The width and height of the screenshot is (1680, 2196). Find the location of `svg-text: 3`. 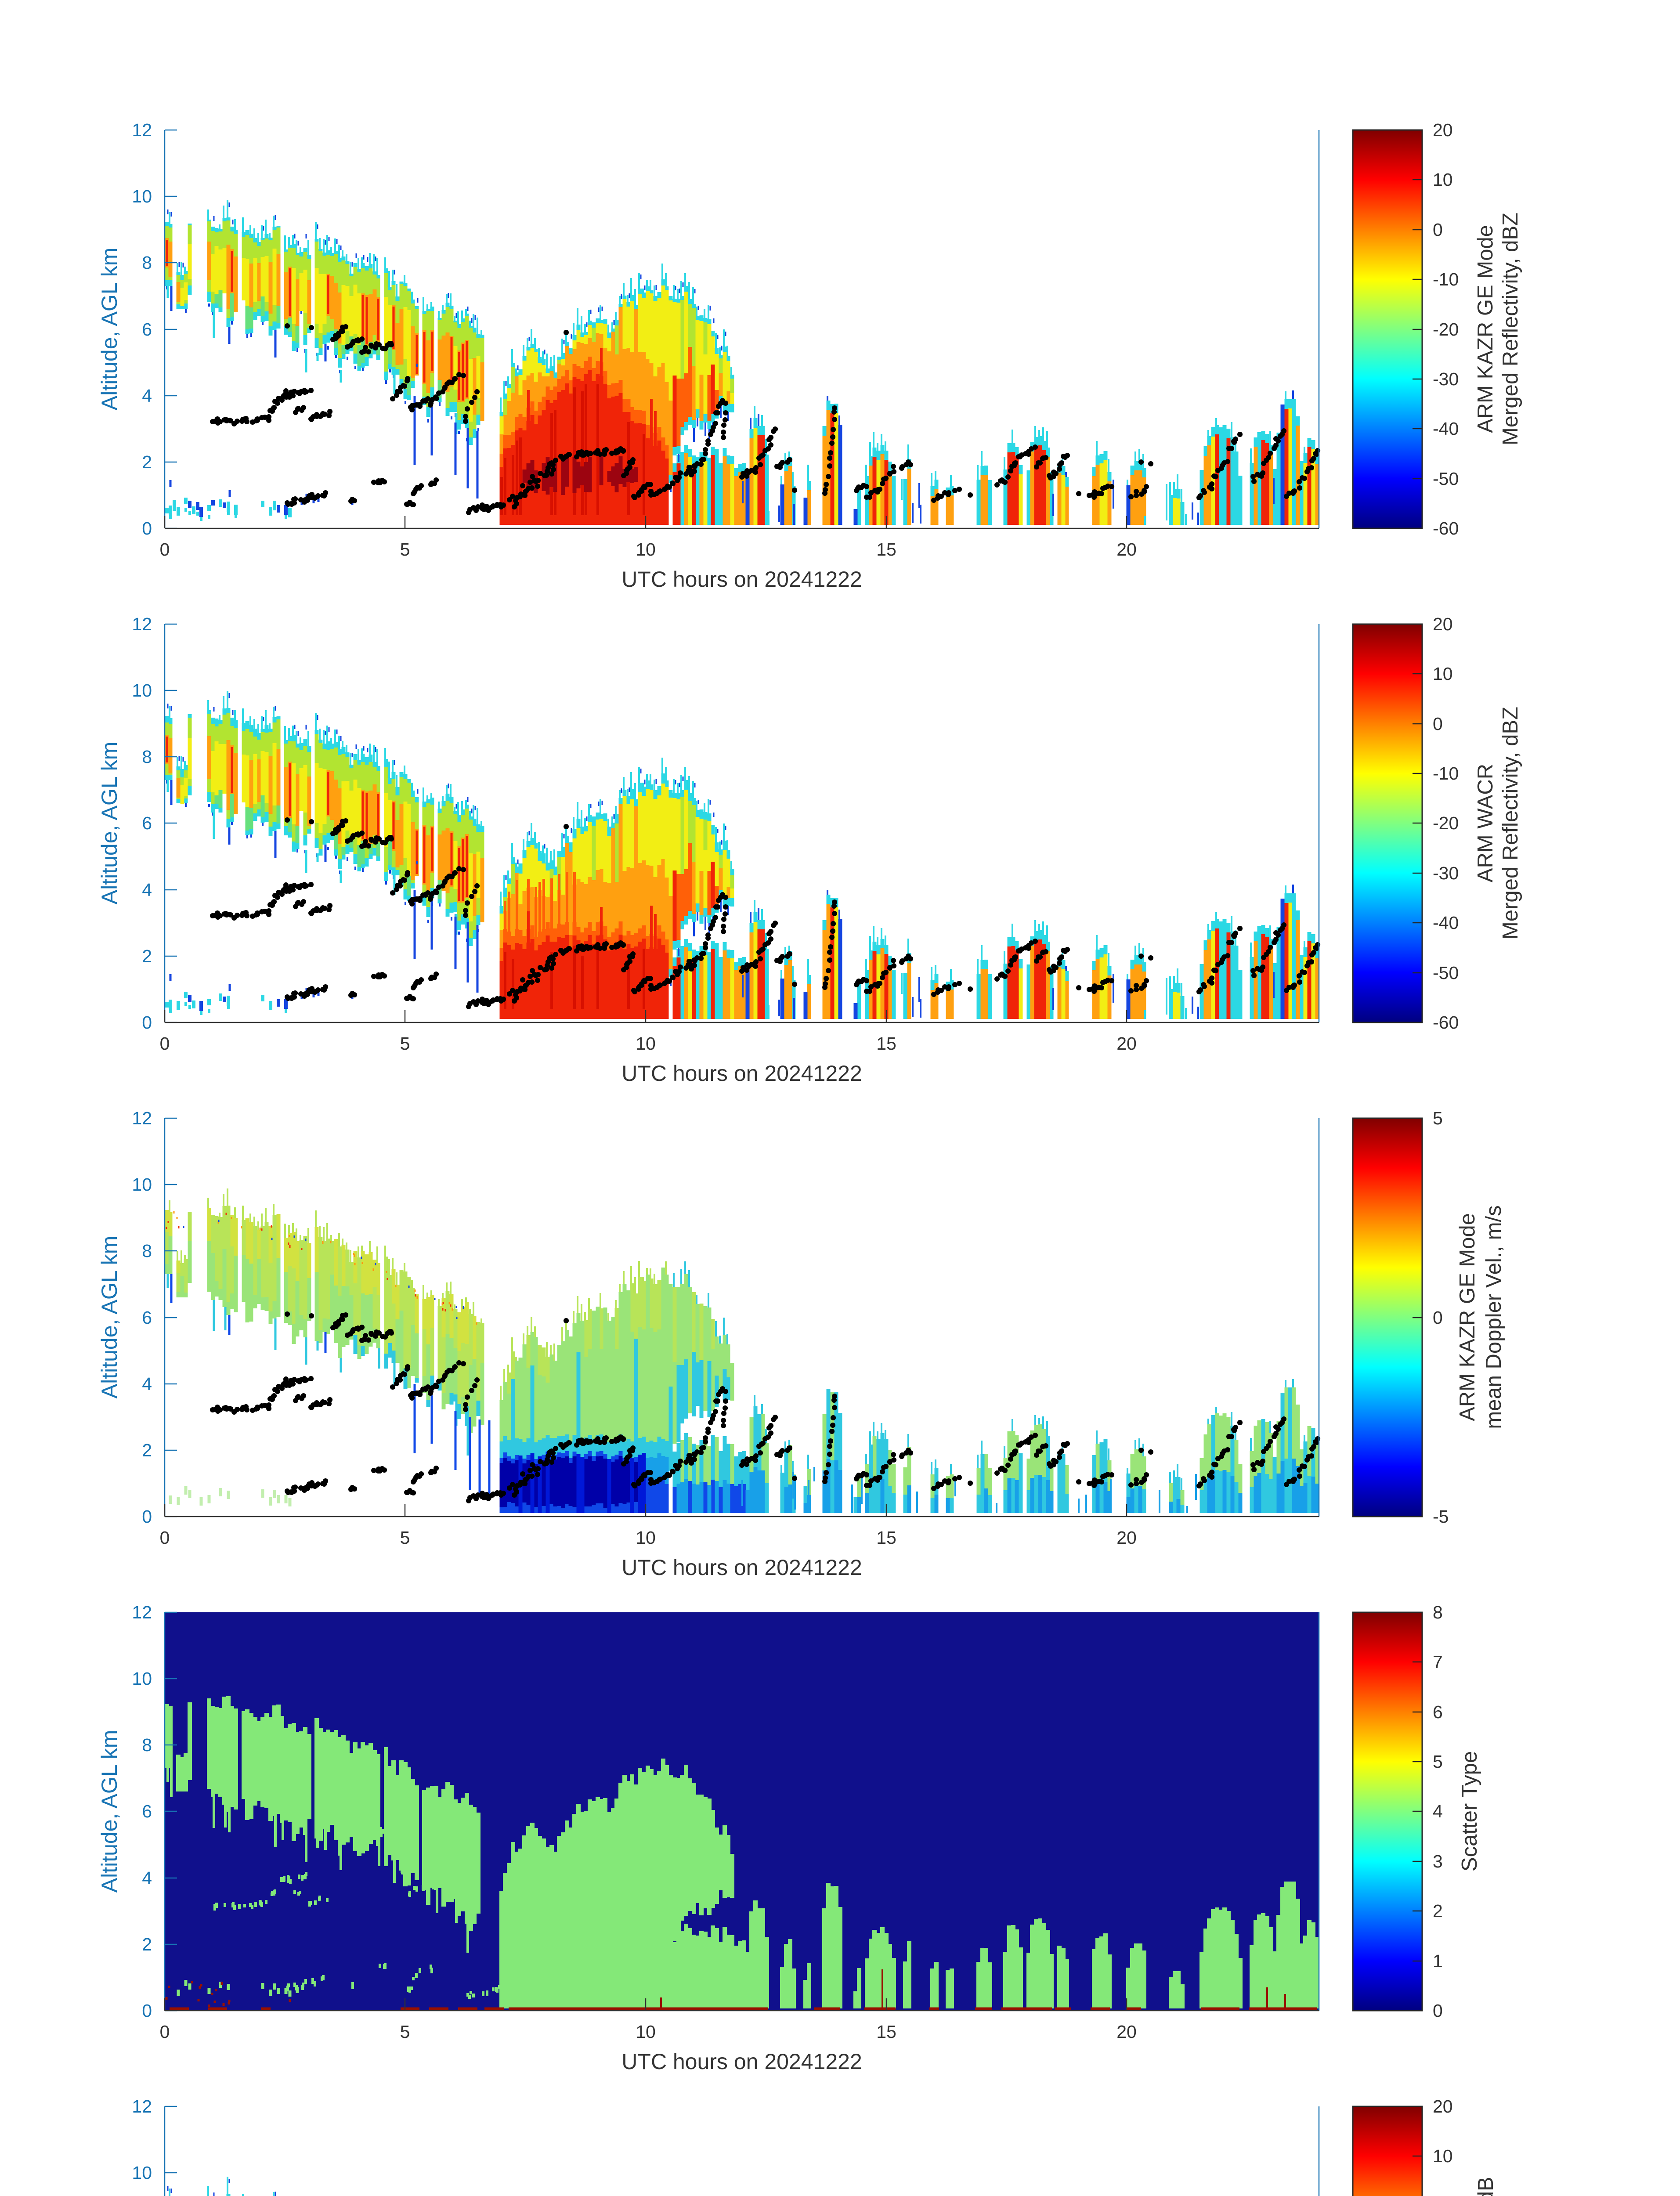

svg-text: 3 is located at coordinates (1438, 1861).